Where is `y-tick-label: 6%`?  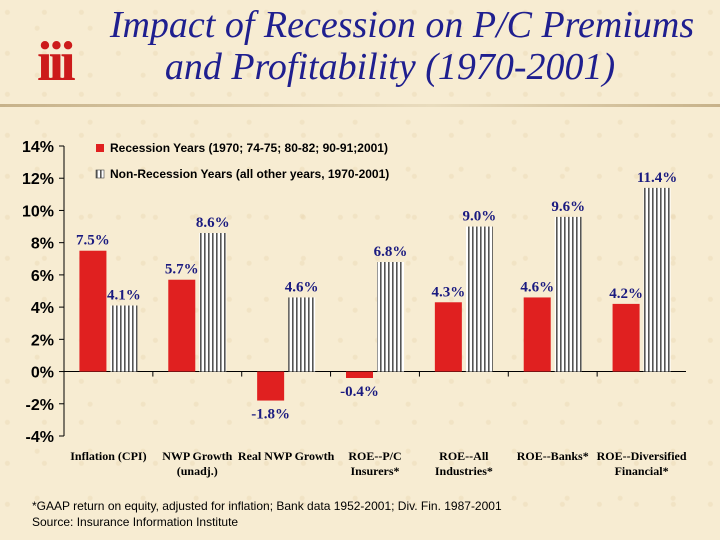
y-tick-label: 6% is located at coordinates (42, 276).